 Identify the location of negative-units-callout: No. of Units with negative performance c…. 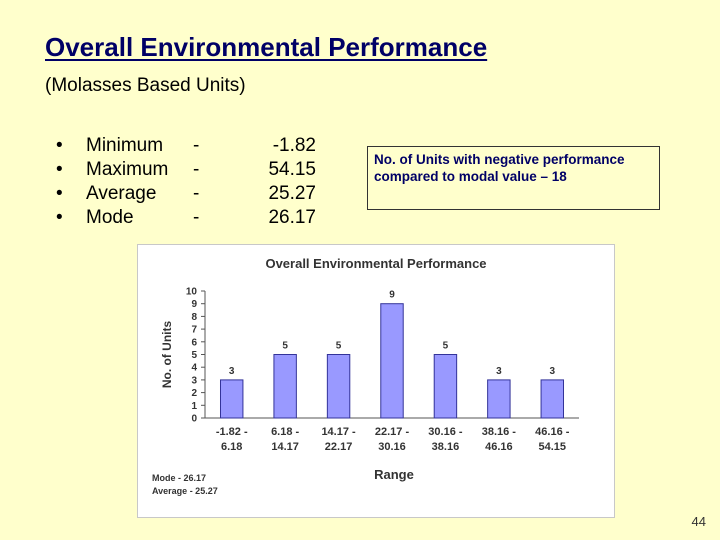
(513, 178).